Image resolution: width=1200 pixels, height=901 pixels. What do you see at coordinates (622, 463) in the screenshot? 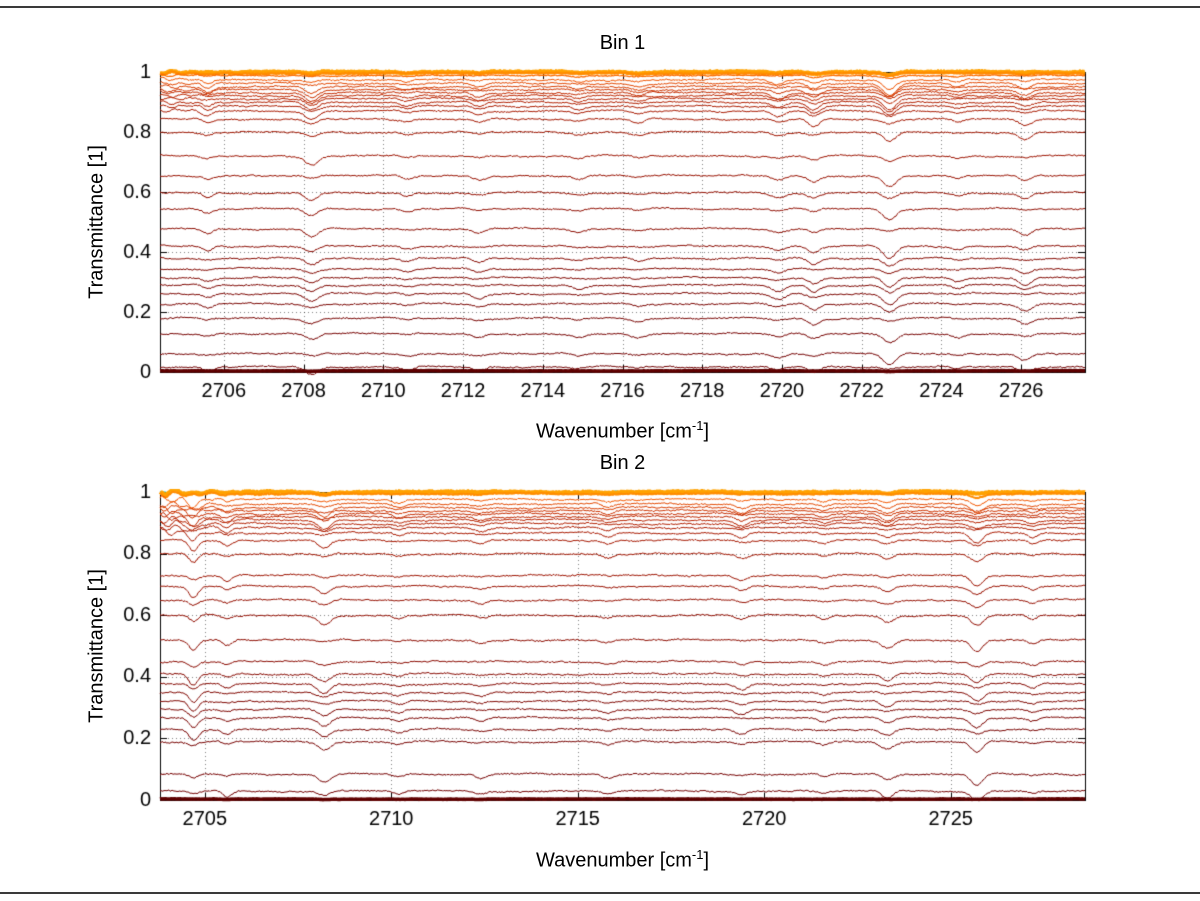
I see `bin2-title: Bin 2` at bounding box center [622, 463].